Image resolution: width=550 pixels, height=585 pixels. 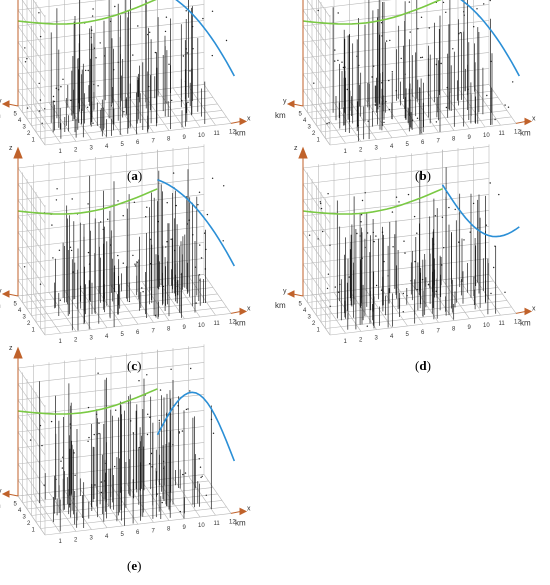 What do you see at coordinates (423, 366) in the screenshot?
I see `panel-label: (d)` at bounding box center [423, 366].